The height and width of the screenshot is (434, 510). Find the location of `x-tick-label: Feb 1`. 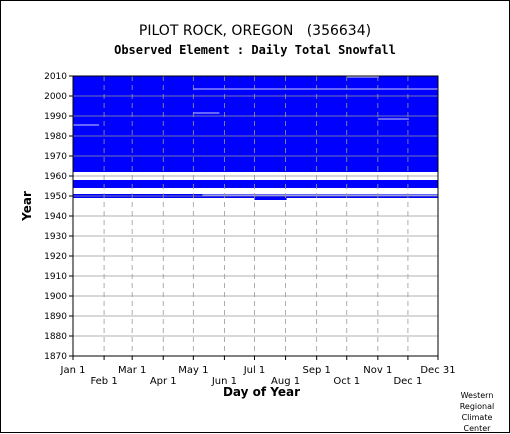

x-tick-label: Feb 1 is located at coordinates (103, 381).